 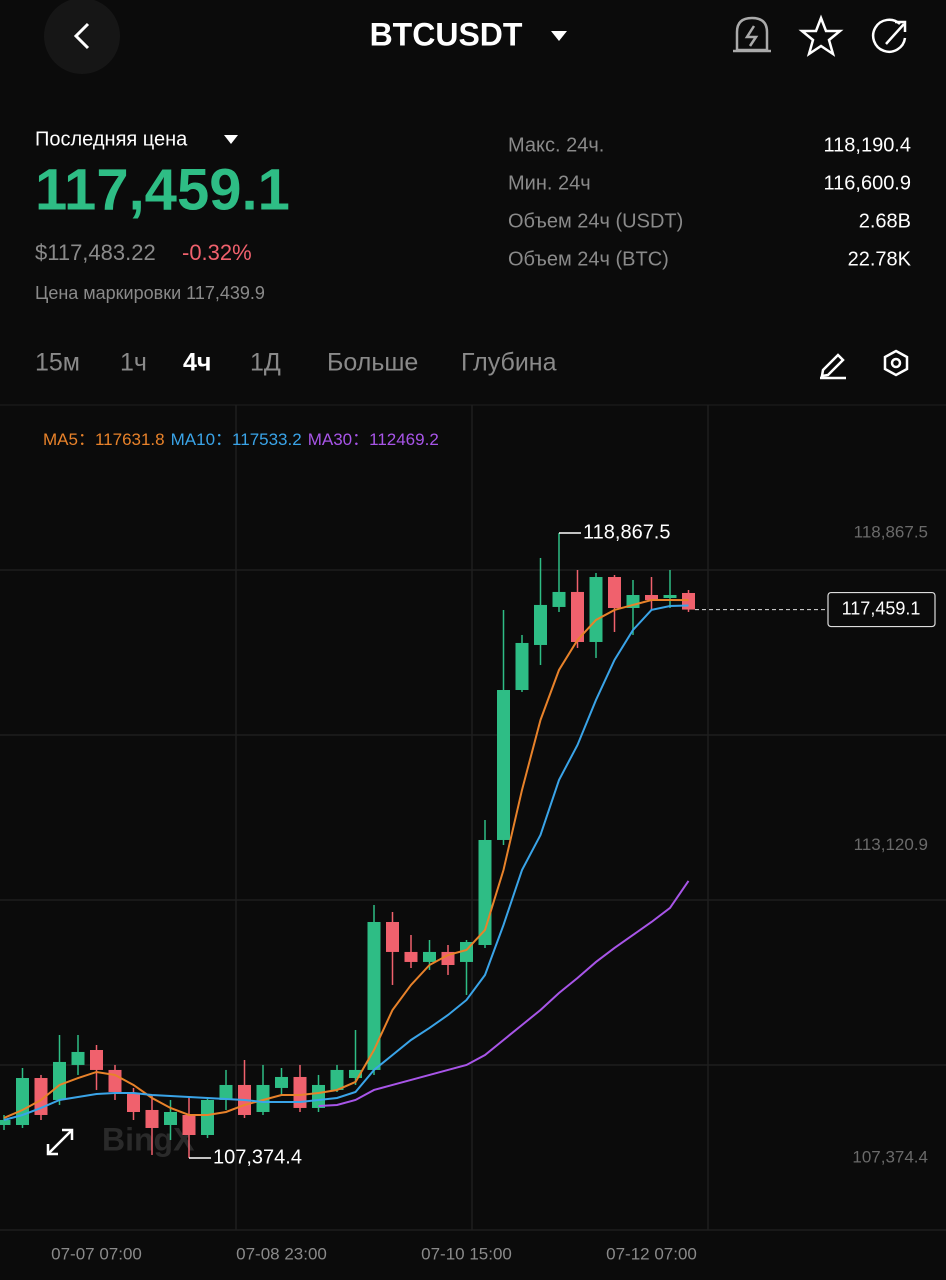 I want to click on share-icon, so click(x=889, y=36).